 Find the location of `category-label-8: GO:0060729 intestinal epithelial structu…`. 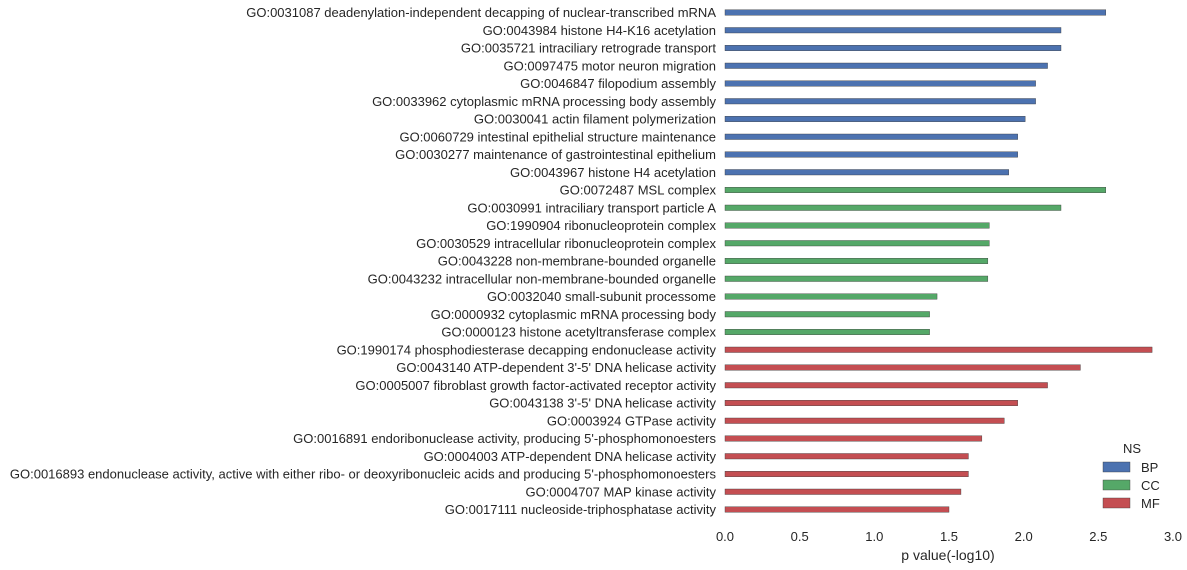

category-label-8: GO:0060729 intestinal epithelial structu… is located at coordinates (557, 136).